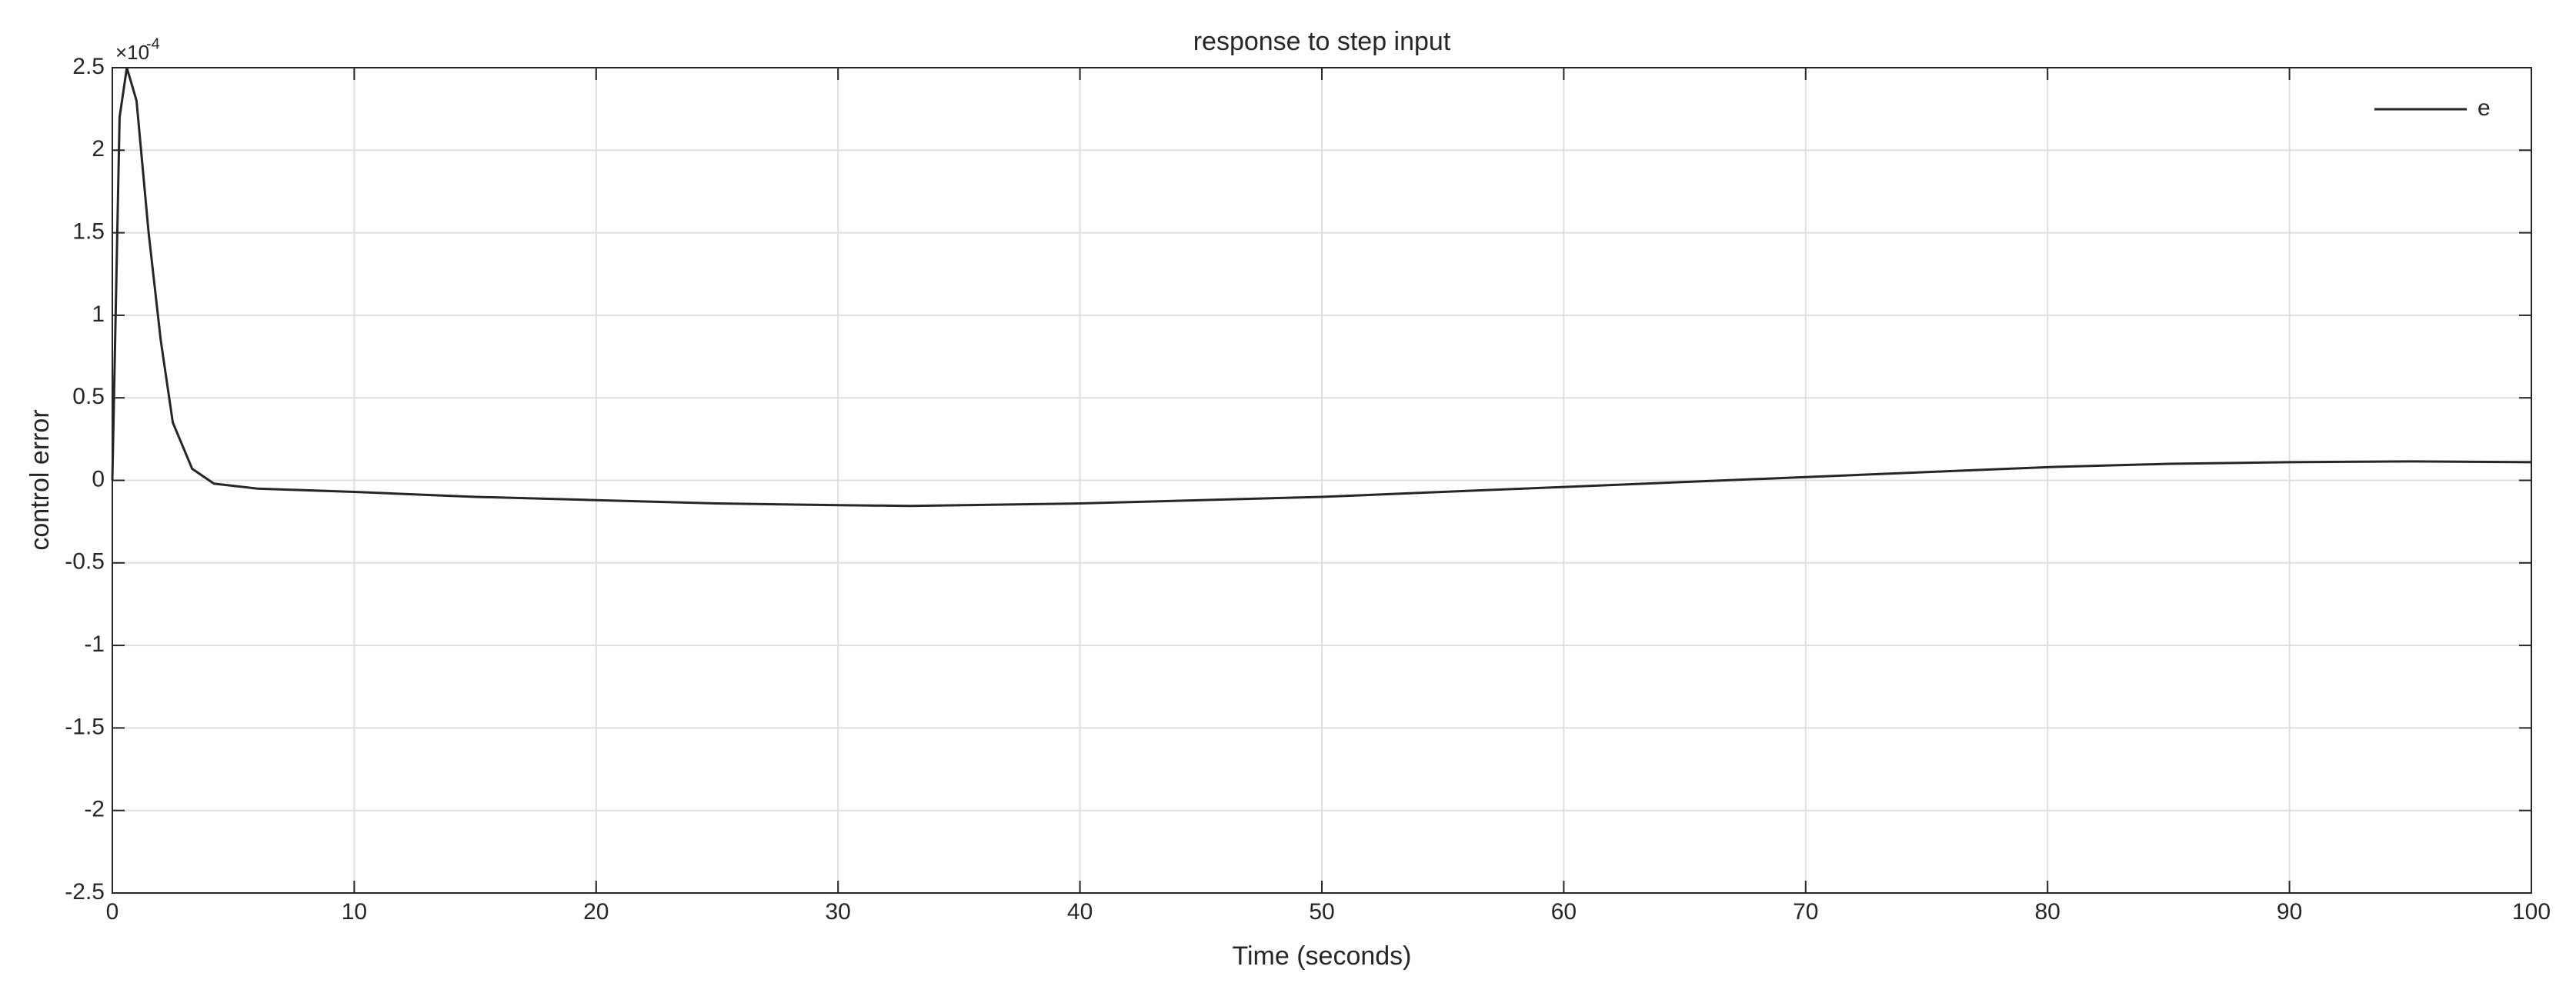  Describe the element at coordinates (132, 52) in the screenshot. I see `y-exponent-base: ×10` at that location.